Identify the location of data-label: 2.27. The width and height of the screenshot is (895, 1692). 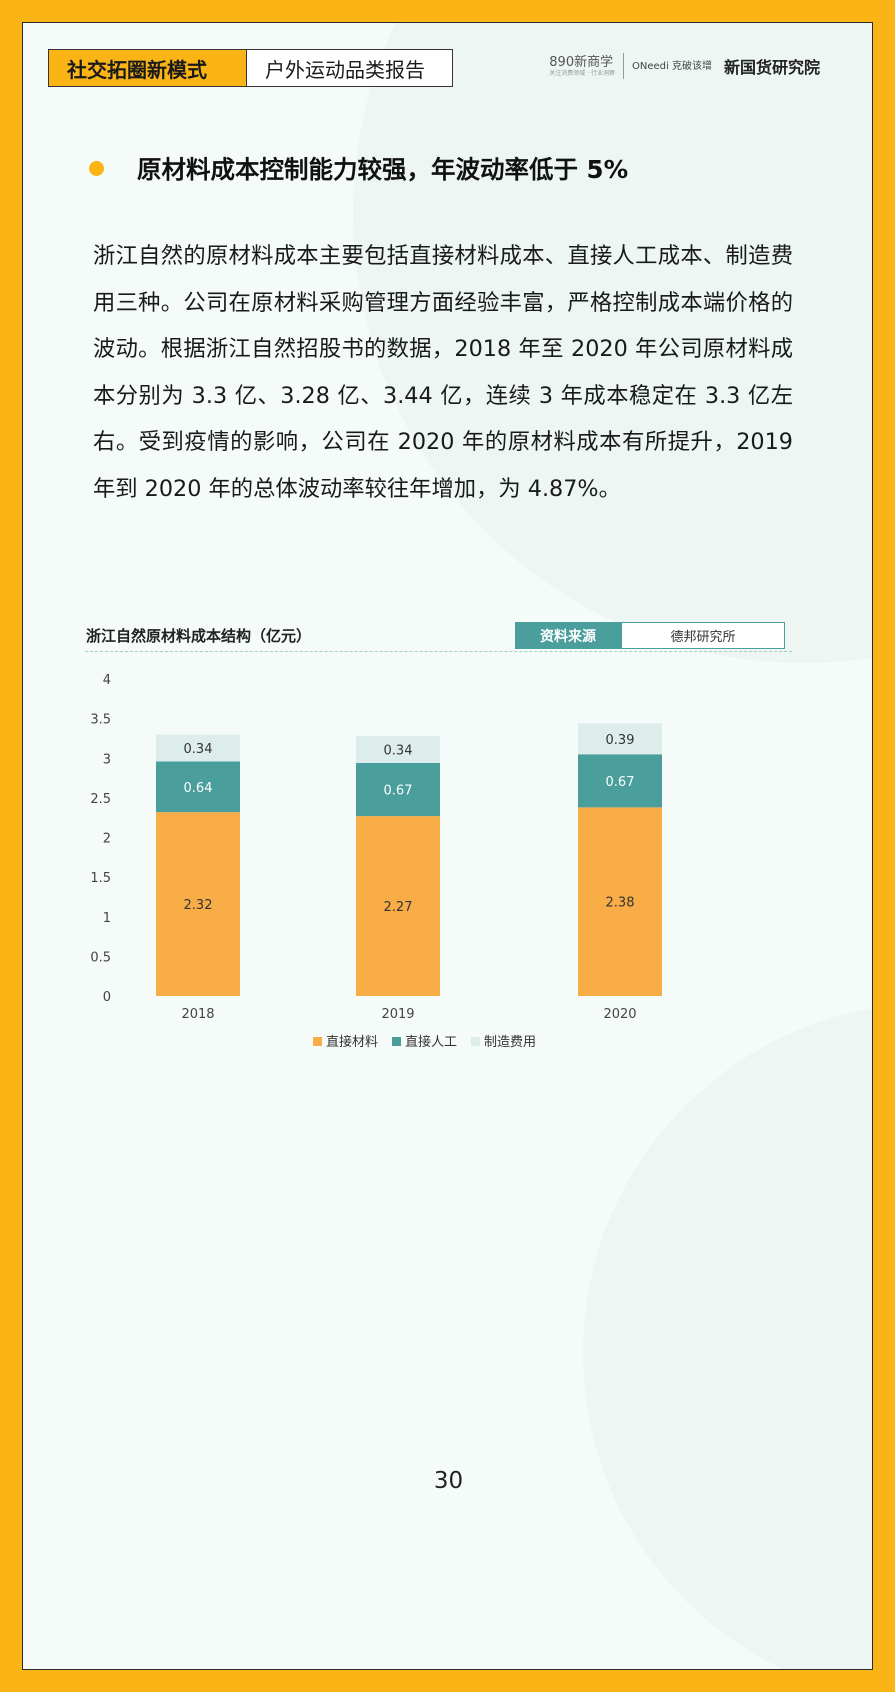
(398, 907).